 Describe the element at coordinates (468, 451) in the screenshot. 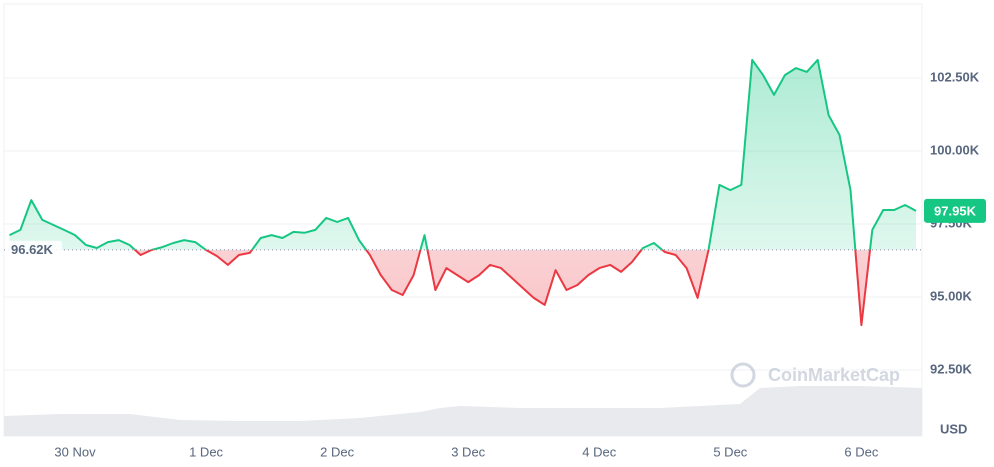

I see `x-tick-label: 3 Dec` at that location.